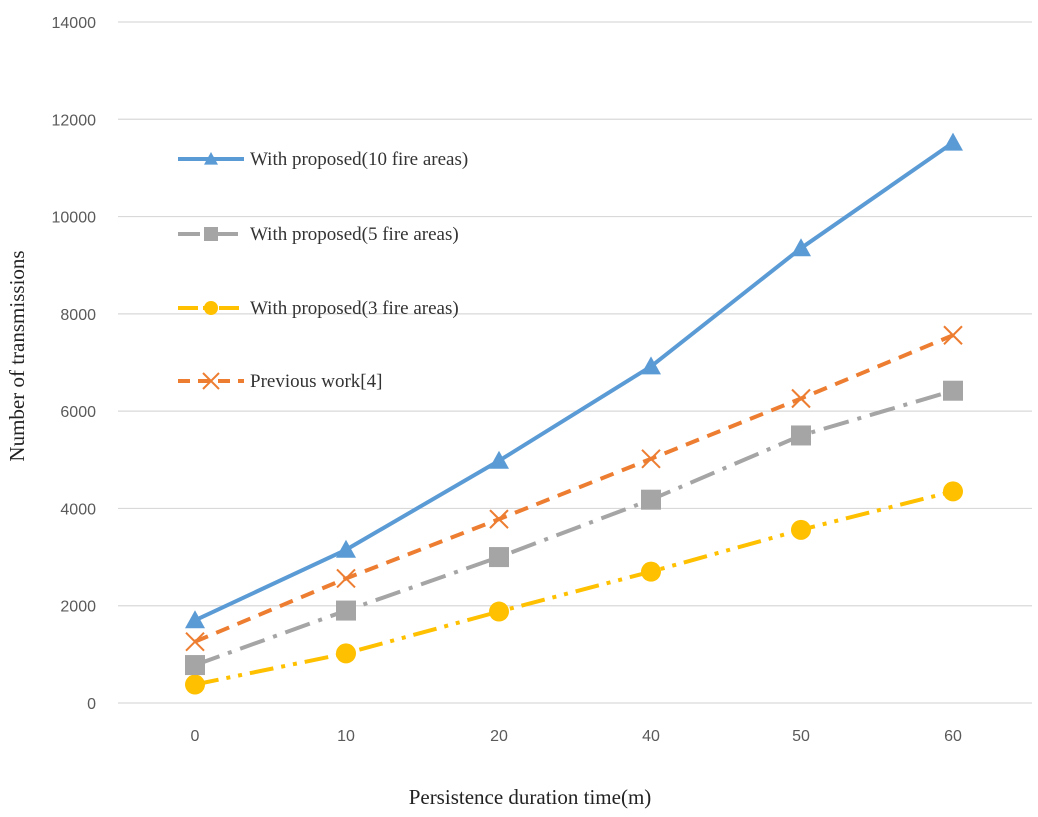  I want to click on x-tick-label: 20, so click(499, 736).